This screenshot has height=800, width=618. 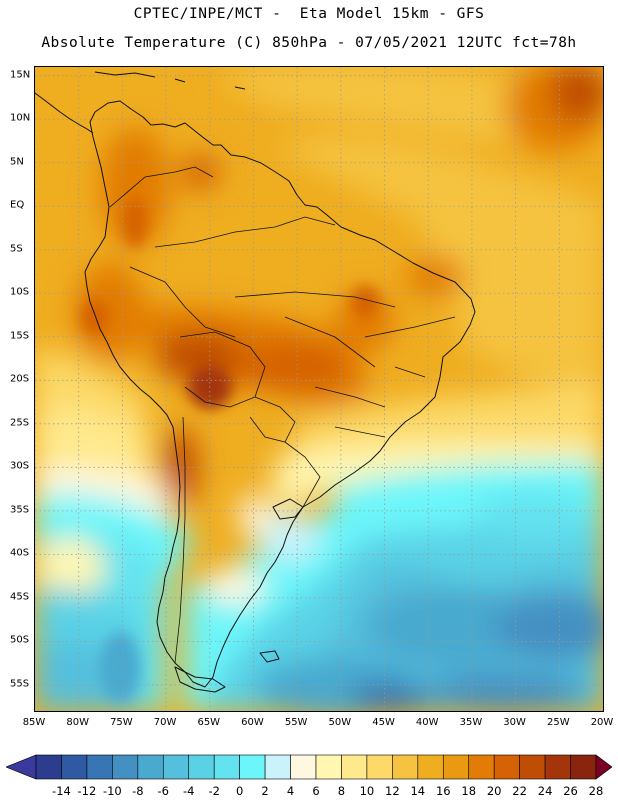 What do you see at coordinates (121, 722) in the screenshot?
I see `lon-label: 75W` at bounding box center [121, 722].